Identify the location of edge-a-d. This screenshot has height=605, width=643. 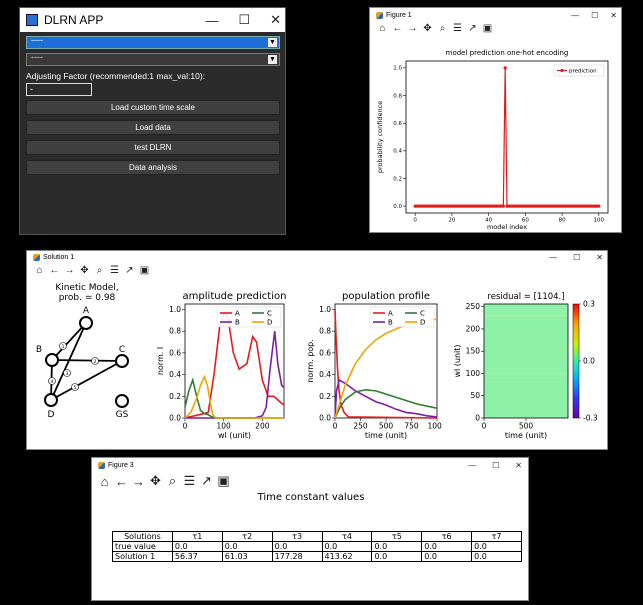
(68, 361).